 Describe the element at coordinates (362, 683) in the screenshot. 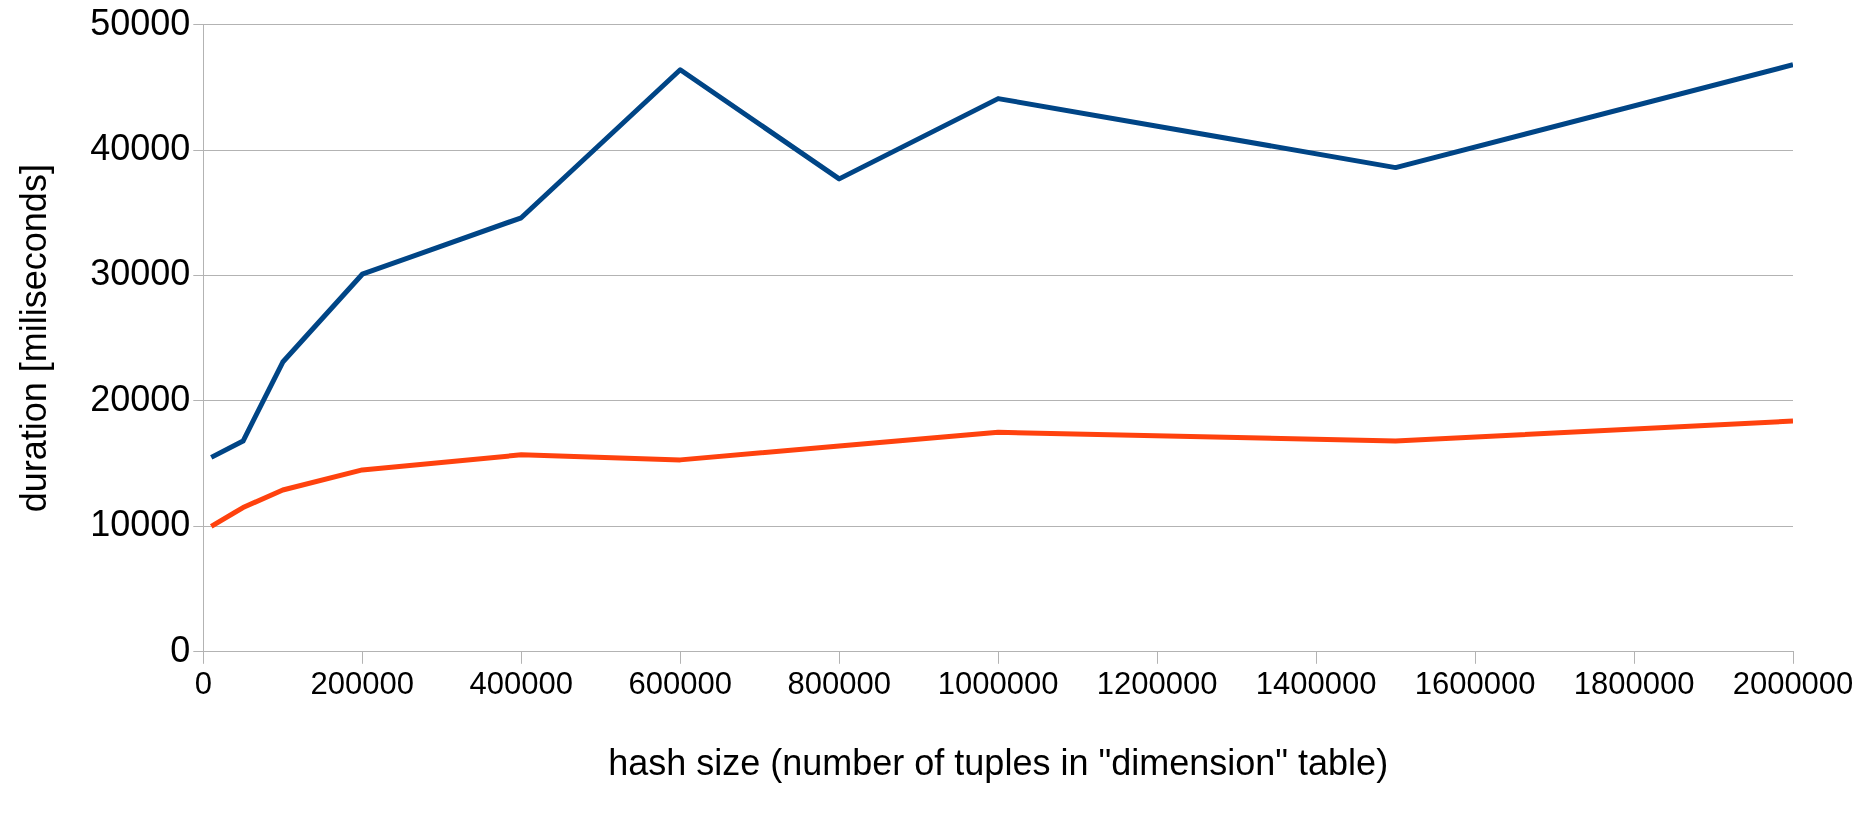

I see `x-tick-label: 200000` at that location.